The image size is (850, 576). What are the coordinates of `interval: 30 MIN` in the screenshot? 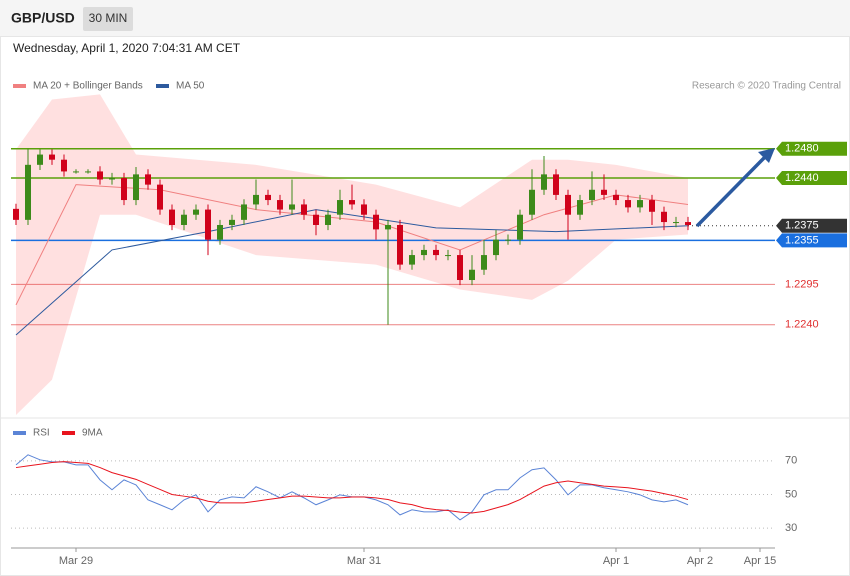 It's located at (108, 18).